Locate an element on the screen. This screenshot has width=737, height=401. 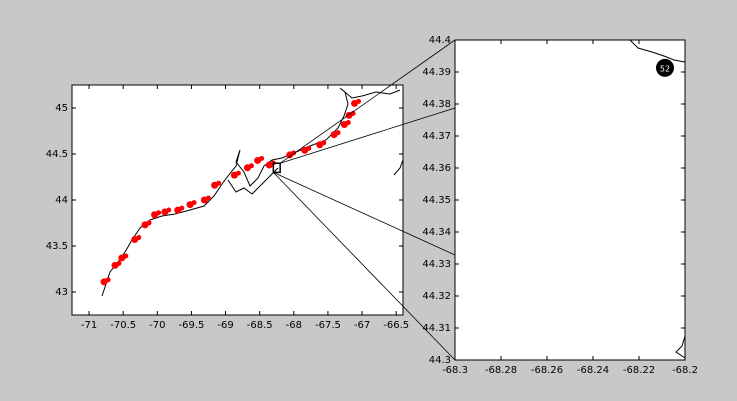
station-marker is located at coordinates (664, 67).